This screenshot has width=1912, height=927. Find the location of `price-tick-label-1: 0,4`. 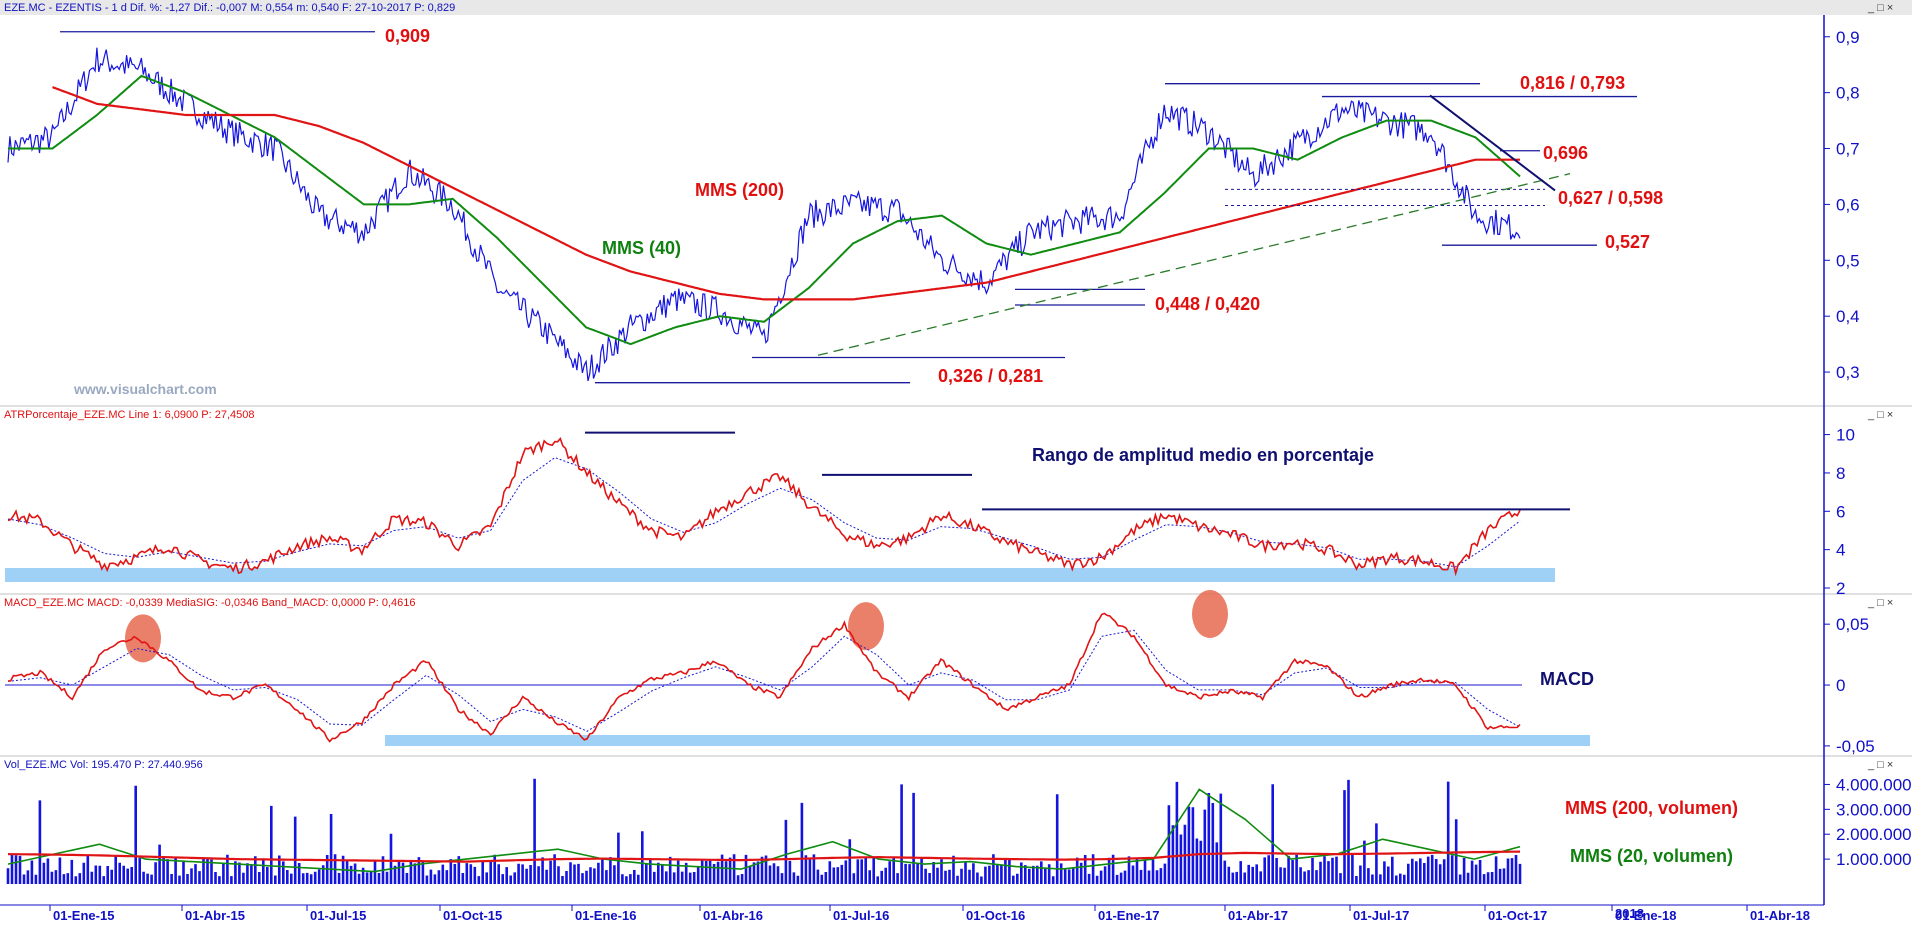

price-tick-label-1: 0,4 is located at coordinates (1848, 316).